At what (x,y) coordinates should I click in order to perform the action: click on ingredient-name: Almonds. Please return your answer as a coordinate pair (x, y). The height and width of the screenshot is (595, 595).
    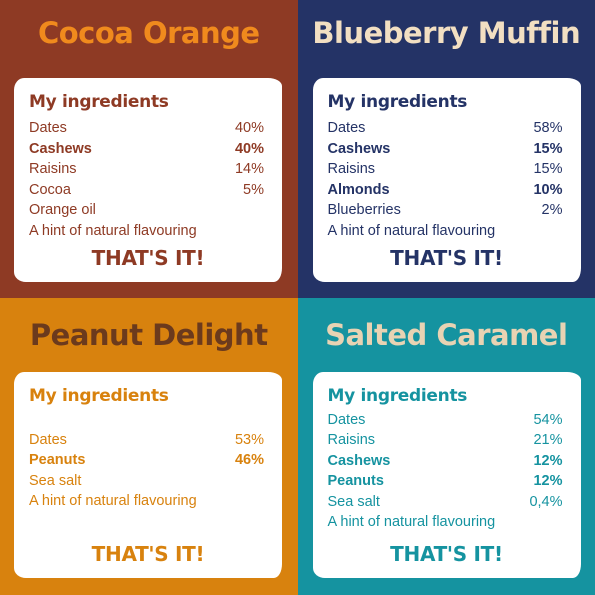
    Looking at the image, I should click on (358, 189).